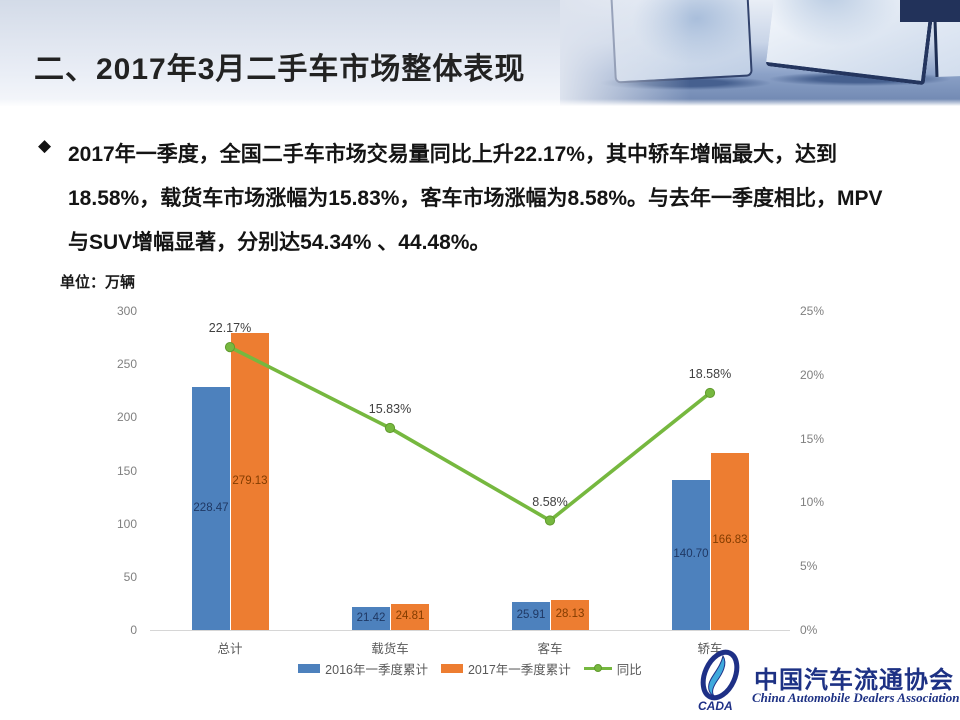 The height and width of the screenshot is (720, 960). Describe the element at coordinates (390, 649) in the screenshot. I see `category-label-载货车: 载货车` at that location.